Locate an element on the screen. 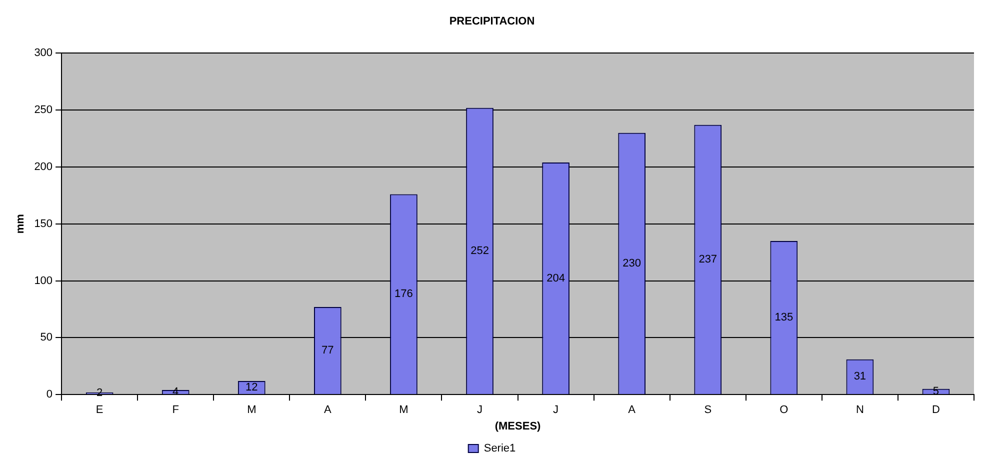 This screenshot has height=464, width=984. x-tick-label: O is located at coordinates (784, 410).